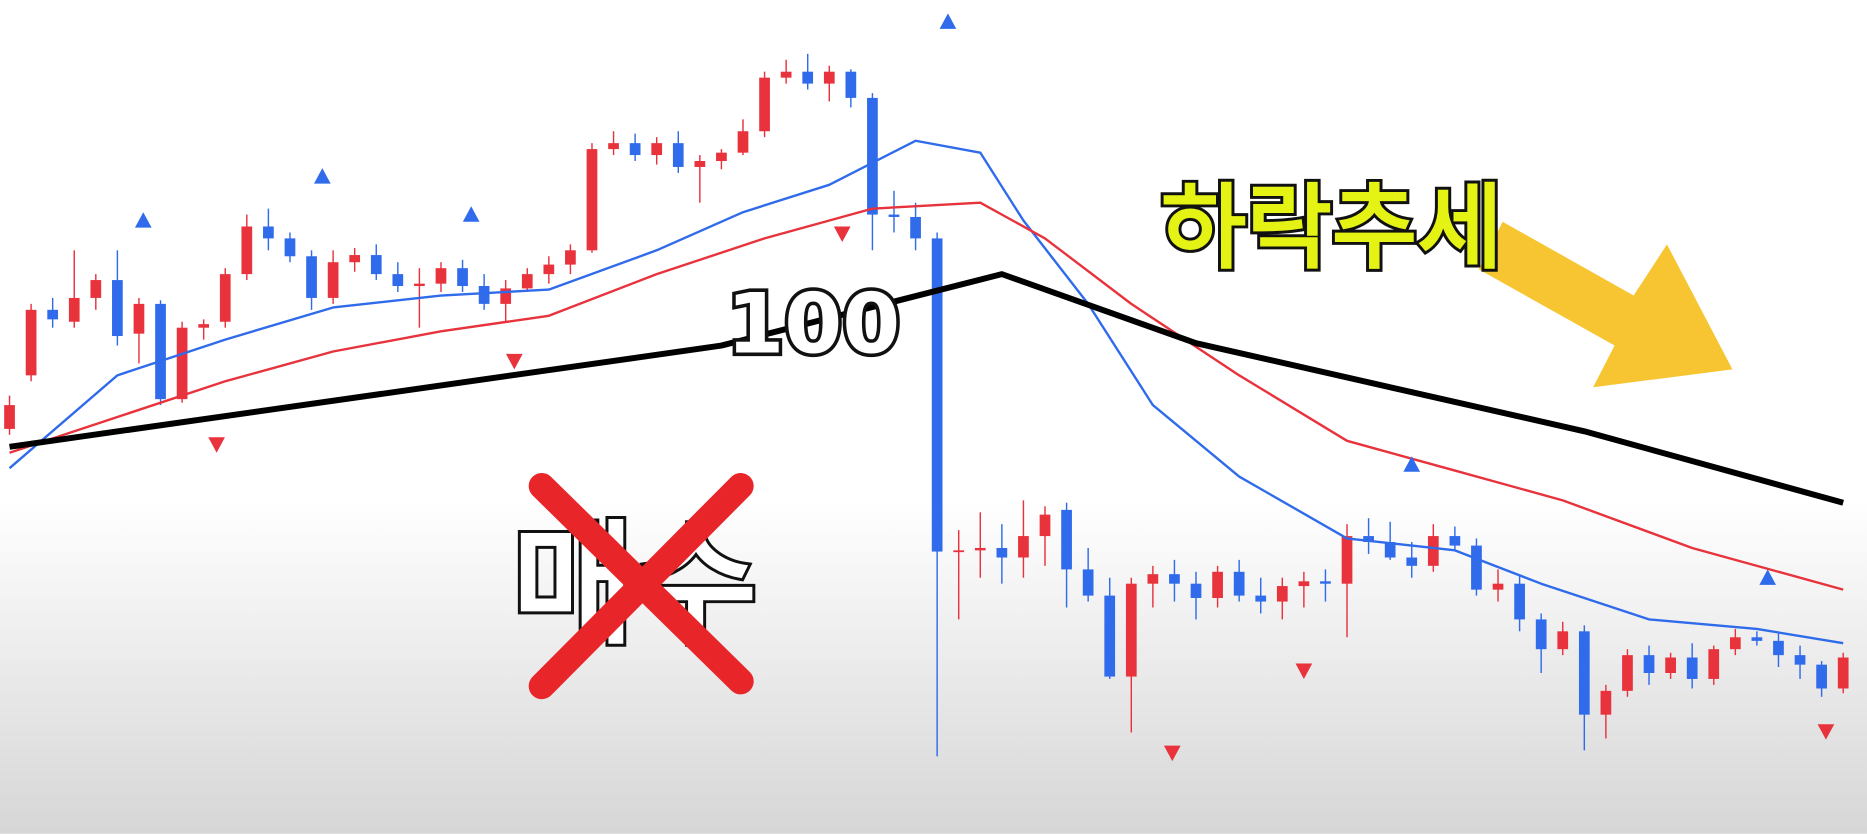 The height and width of the screenshot is (834, 1867). What do you see at coordinates (634, 585) in the screenshot?
I see `buy-label: 매수` at bounding box center [634, 585].